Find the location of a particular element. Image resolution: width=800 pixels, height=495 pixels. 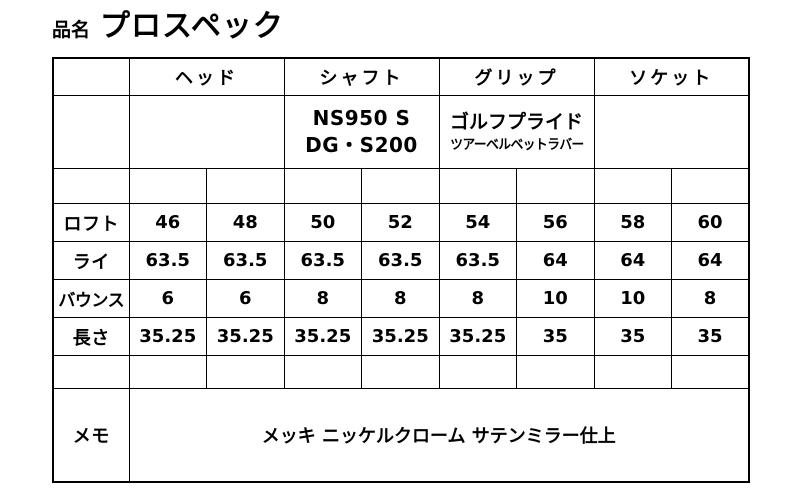

length-value-6: 35 is located at coordinates (555, 336).